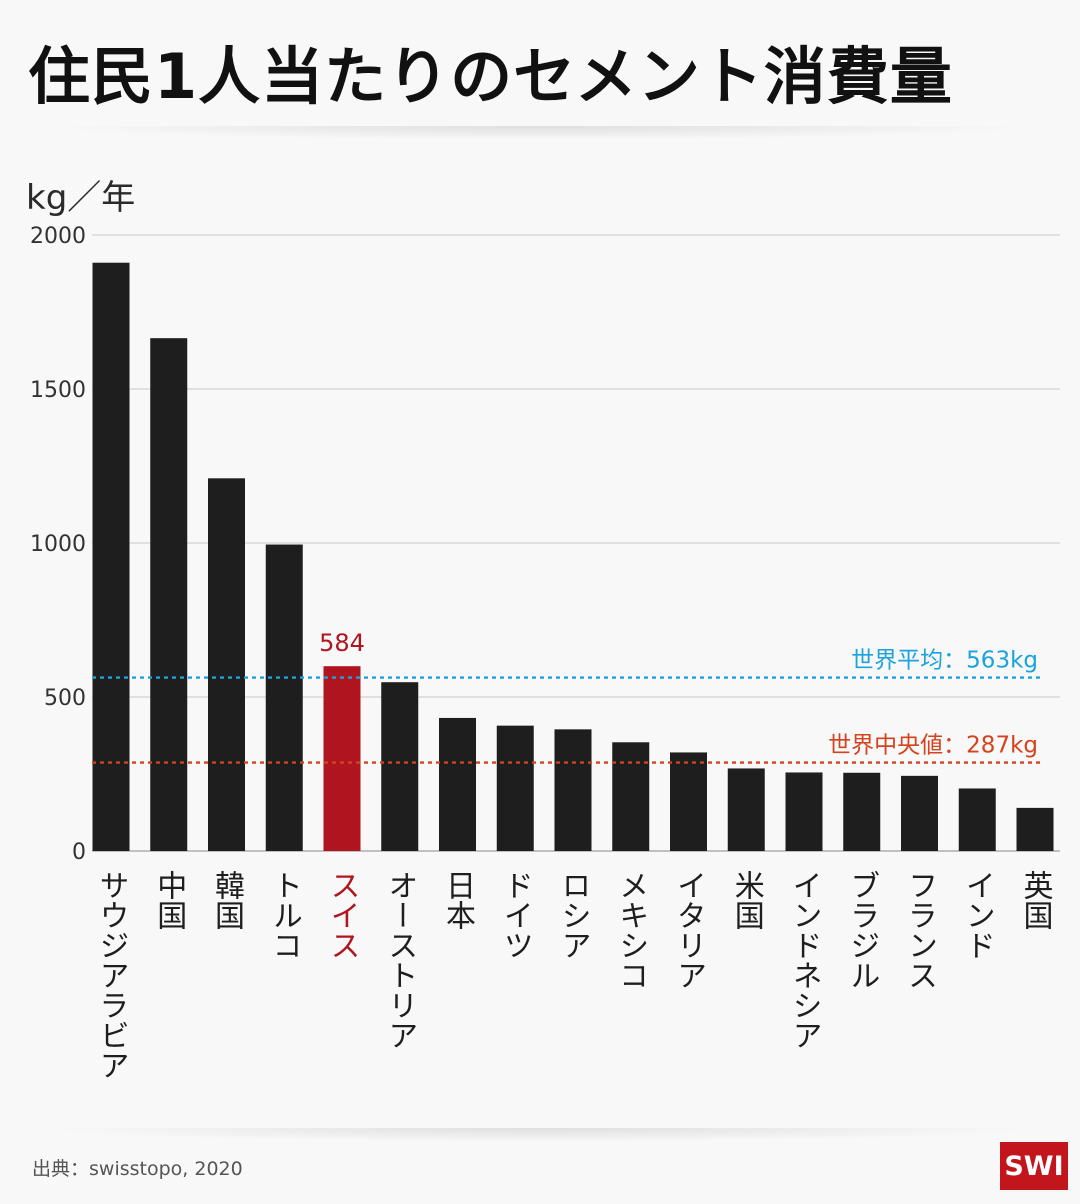  I want to click on x-tick-label: オーストリア, so click(399, 960).